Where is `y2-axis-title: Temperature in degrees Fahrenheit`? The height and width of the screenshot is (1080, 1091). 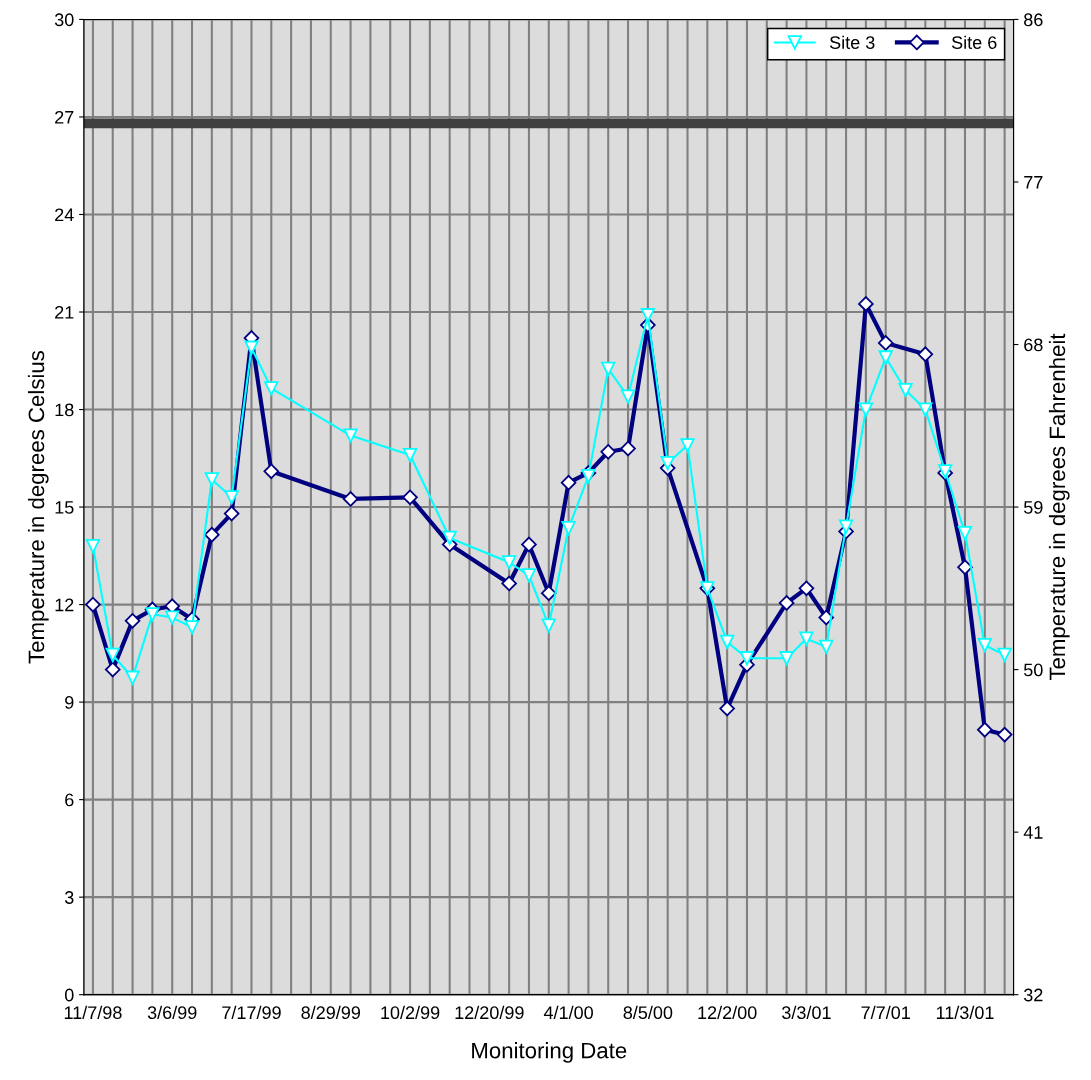
y2-axis-title: Temperature in degrees Fahrenheit is located at coordinates (1059, 507).